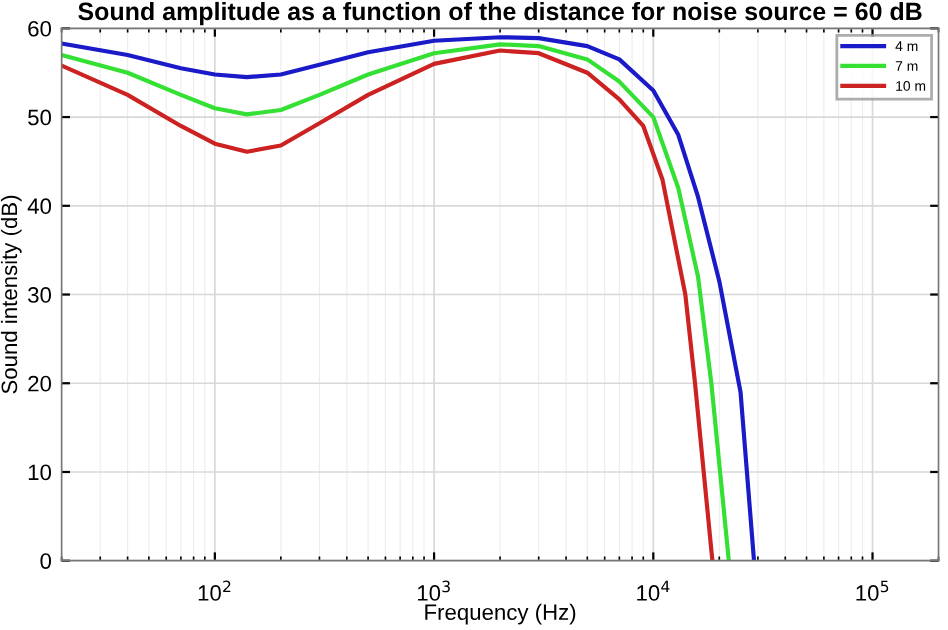 Image resolution: width=948 pixels, height=630 pixels. Describe the element at coordinates (500, 614) in the screenshot. I see `x-axis-title: Frequency (Hz)` at that location.